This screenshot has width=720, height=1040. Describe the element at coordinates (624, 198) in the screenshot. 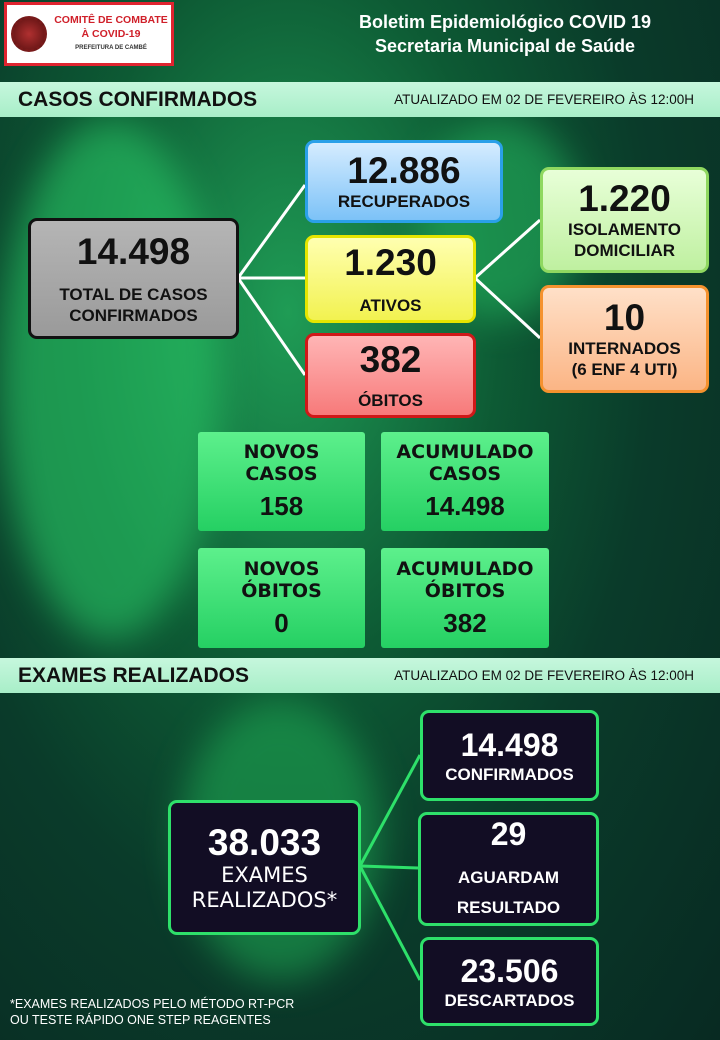

I see `isolamento-value: 1.220` at that location.